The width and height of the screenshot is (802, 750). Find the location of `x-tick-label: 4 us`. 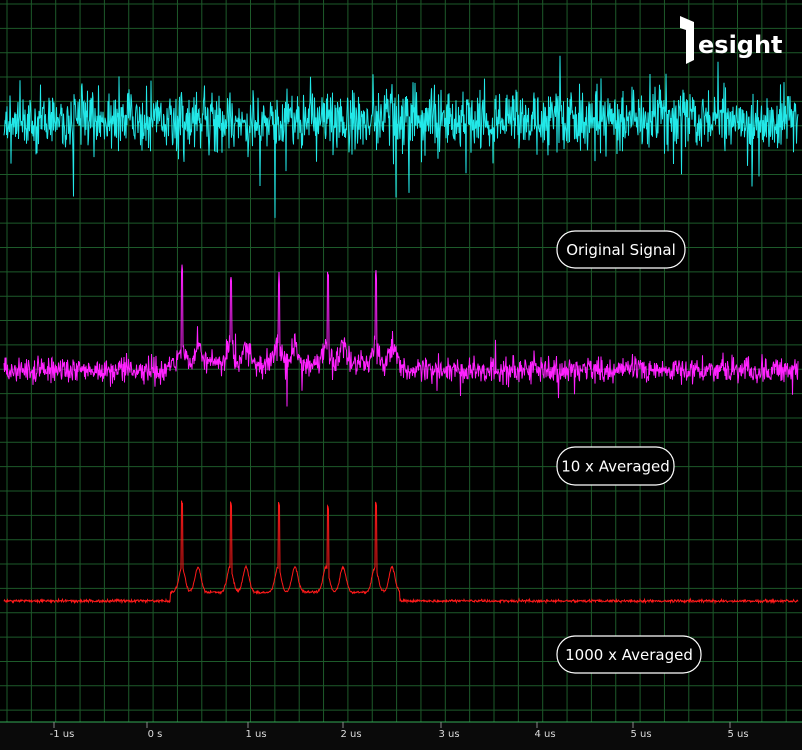

x-tick-label: 4 us is located at coordinates (544, 734).